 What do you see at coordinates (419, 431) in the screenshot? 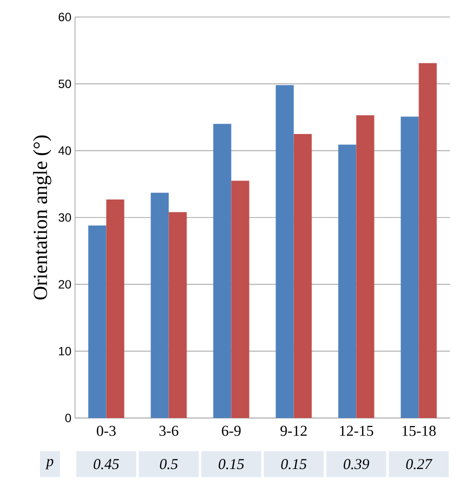
I see `x-tick-label: 15-18` at bounding box center [419, 431].